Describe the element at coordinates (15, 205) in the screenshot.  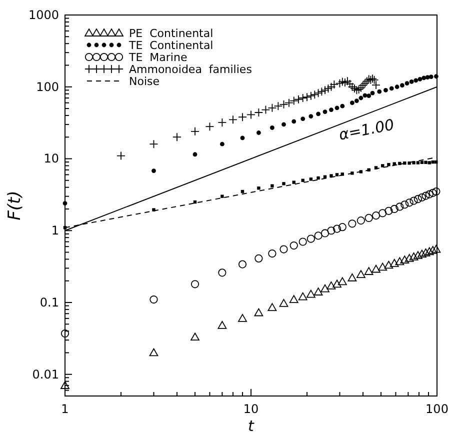
I see `y-axis-title: F(t)` at that location.